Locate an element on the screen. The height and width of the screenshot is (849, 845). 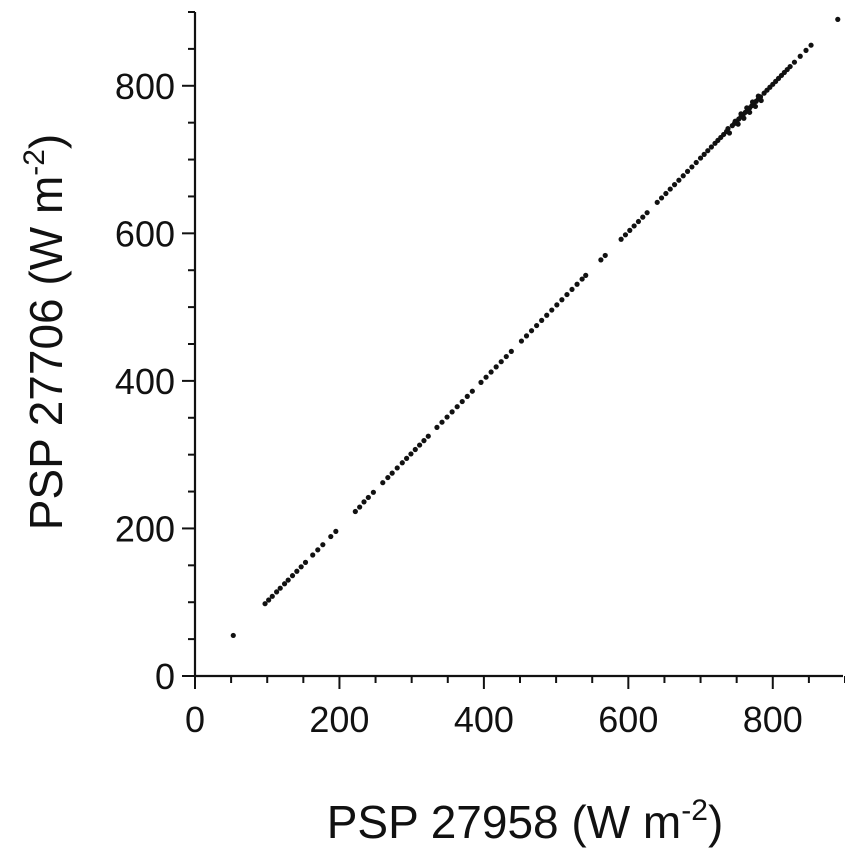
x-tick-label: 800 is located at coordinates (773, 719).